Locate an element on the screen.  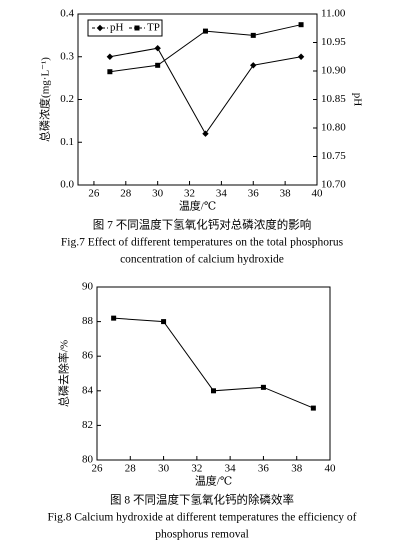
y-tick-label: 88 is located at coordinates (88, 321).